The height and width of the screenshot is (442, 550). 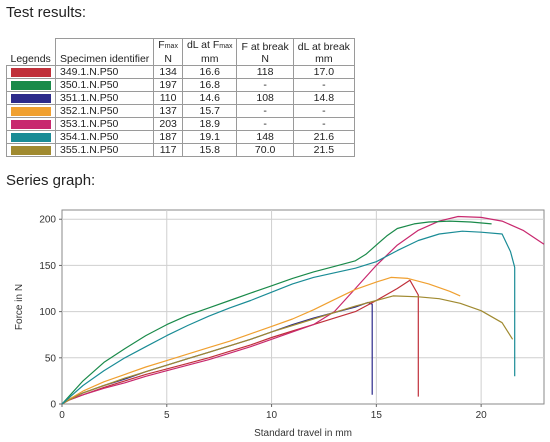 I want to click on table-row: 349.1.N.P50 134 16.6 118 17.0, so click(x=180, y=72).